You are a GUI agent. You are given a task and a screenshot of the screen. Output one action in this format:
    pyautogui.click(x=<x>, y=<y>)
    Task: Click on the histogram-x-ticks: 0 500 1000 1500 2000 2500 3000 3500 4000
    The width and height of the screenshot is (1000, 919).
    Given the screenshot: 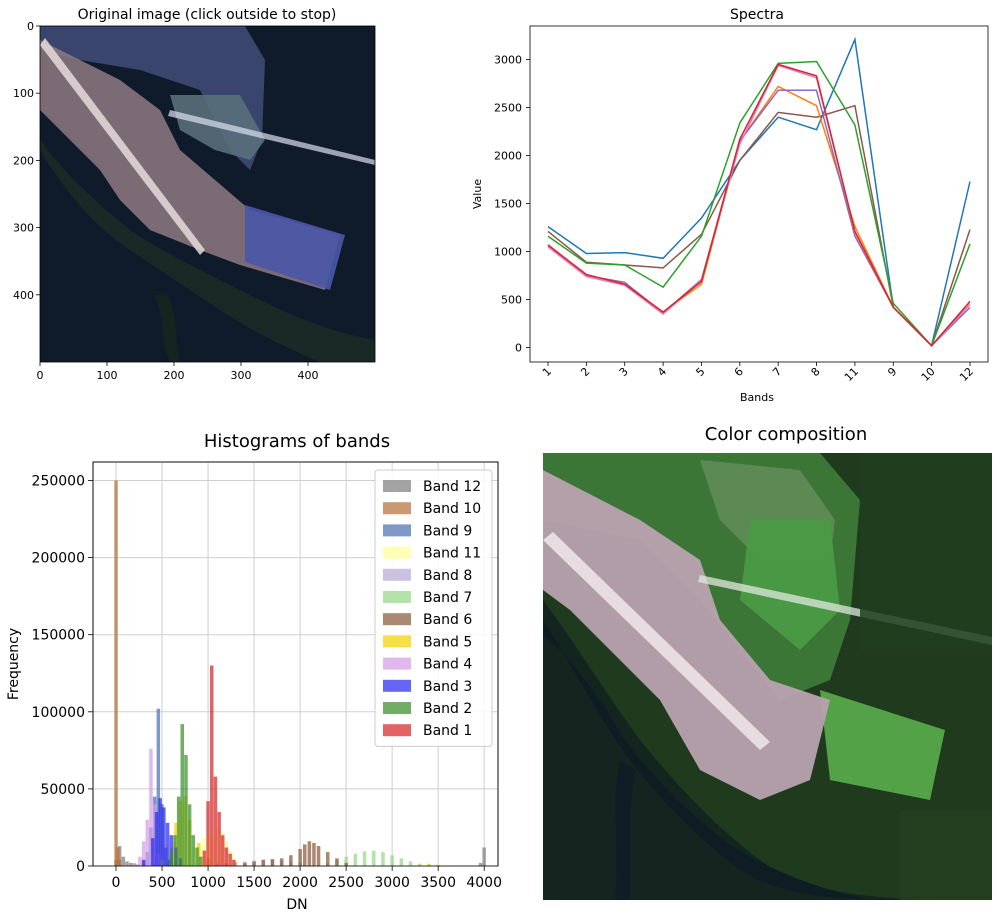 What is the action you would take?
    pyautogui.click(x=307, y=878)
    